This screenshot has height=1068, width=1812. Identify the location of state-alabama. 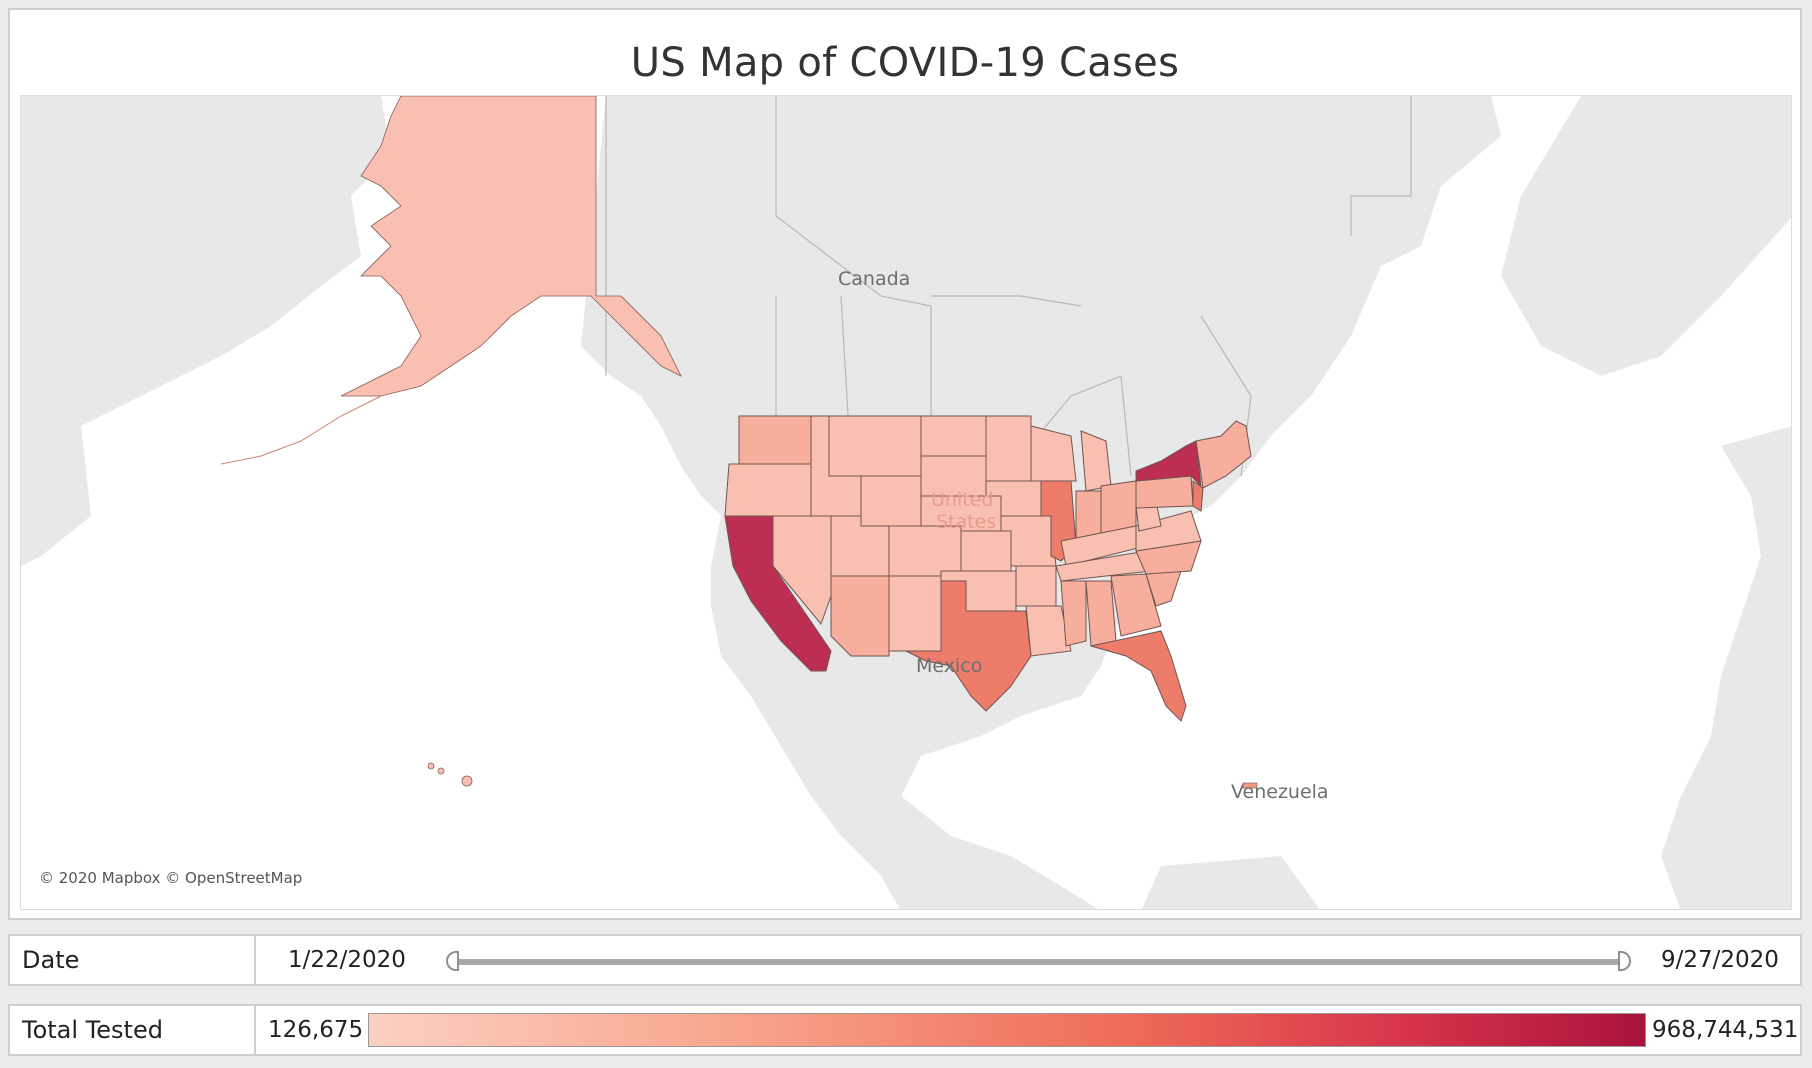
(1101, 613).